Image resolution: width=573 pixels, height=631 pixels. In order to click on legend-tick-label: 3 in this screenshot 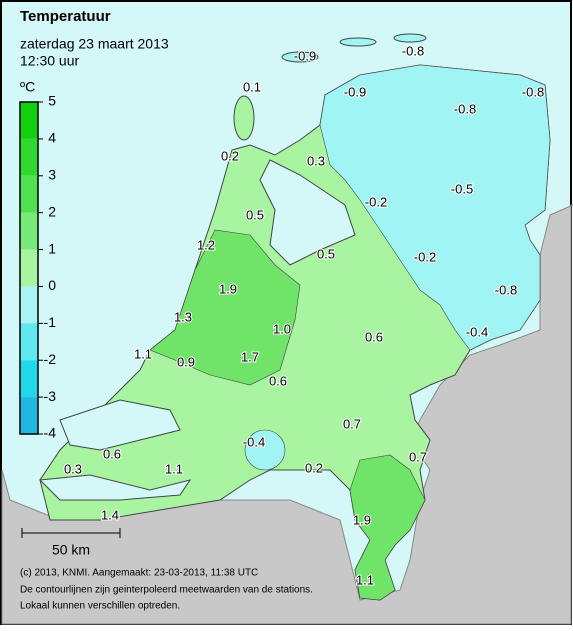, I will do `click(52, 174)`.